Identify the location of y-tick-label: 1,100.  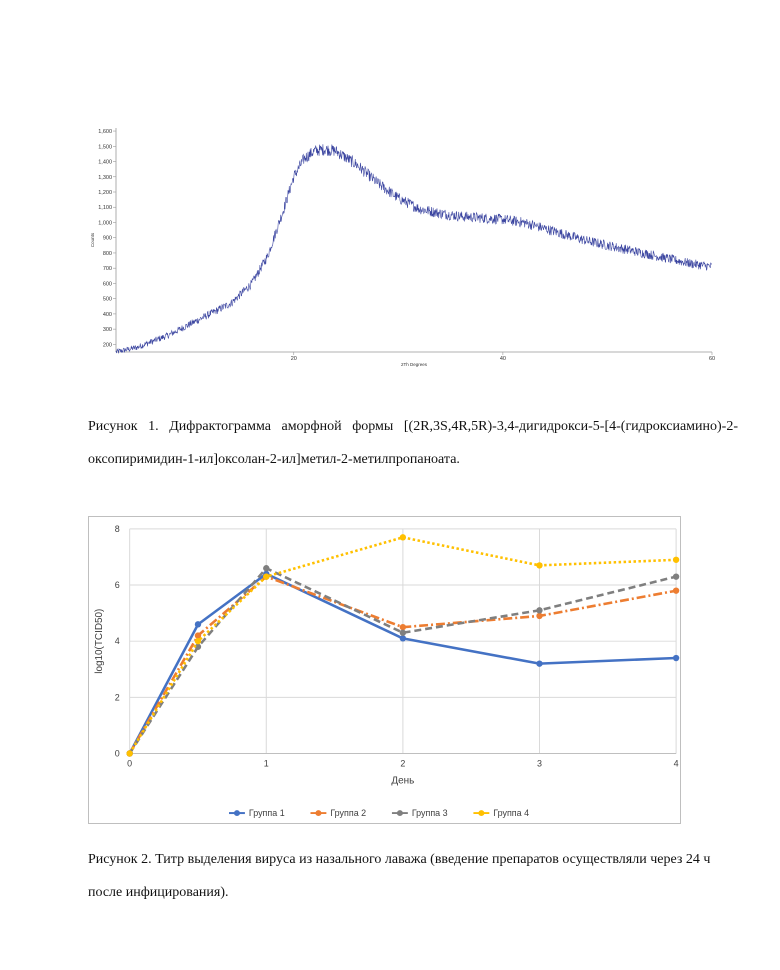
(105, 208).